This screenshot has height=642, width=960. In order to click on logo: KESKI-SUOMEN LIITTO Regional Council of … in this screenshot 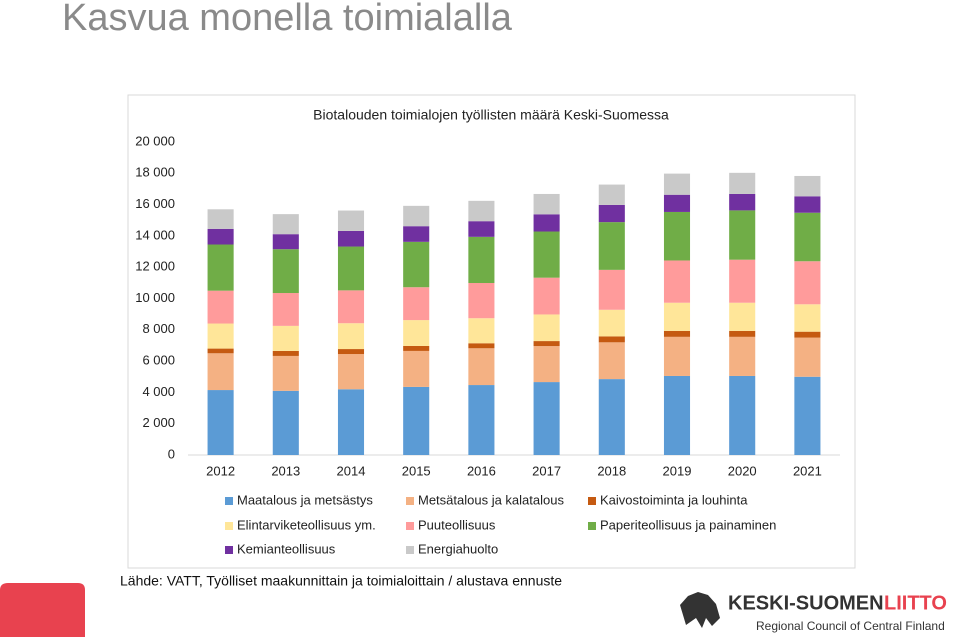, I will do `click(813, 612)`.